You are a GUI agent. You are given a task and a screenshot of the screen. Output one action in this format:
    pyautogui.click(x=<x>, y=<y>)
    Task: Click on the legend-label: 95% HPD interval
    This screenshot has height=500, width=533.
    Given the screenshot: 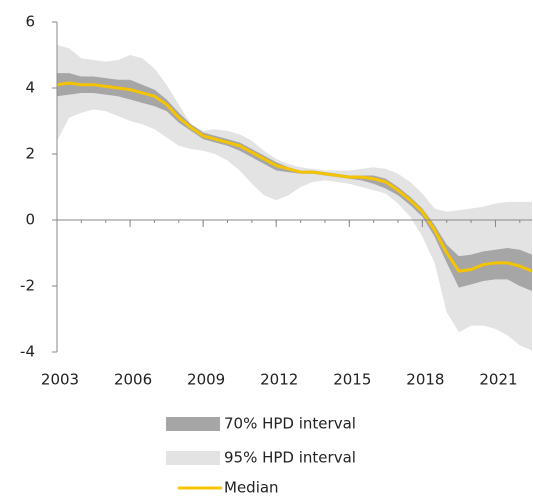 What is the action you would take?
    pyautogui.click(x=290, y=458)
    